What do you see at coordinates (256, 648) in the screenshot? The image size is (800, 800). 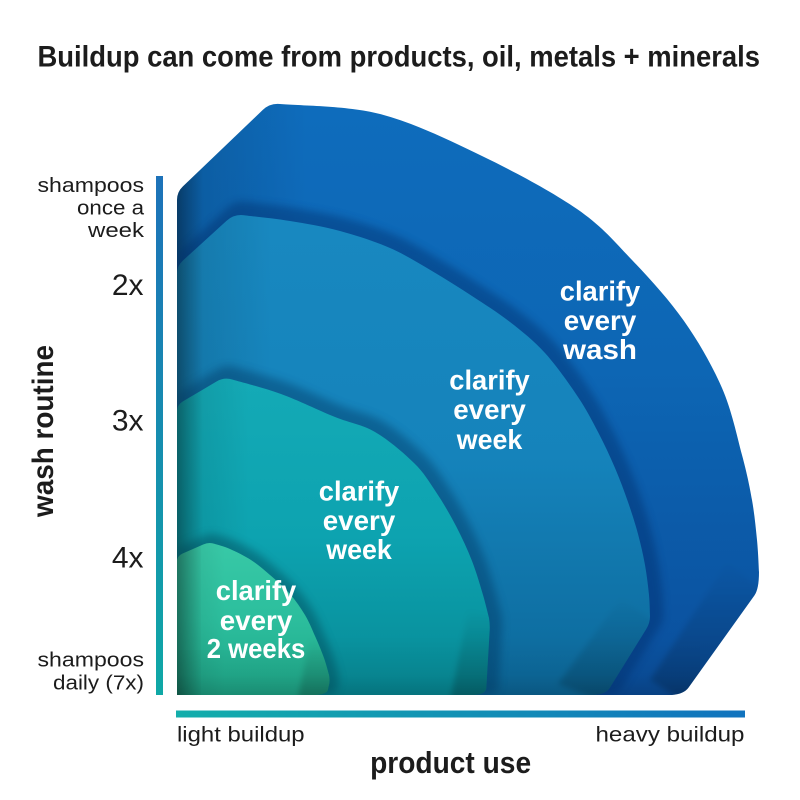 I see `svg-text: 2 weeks` at bounding box center [256, 648].